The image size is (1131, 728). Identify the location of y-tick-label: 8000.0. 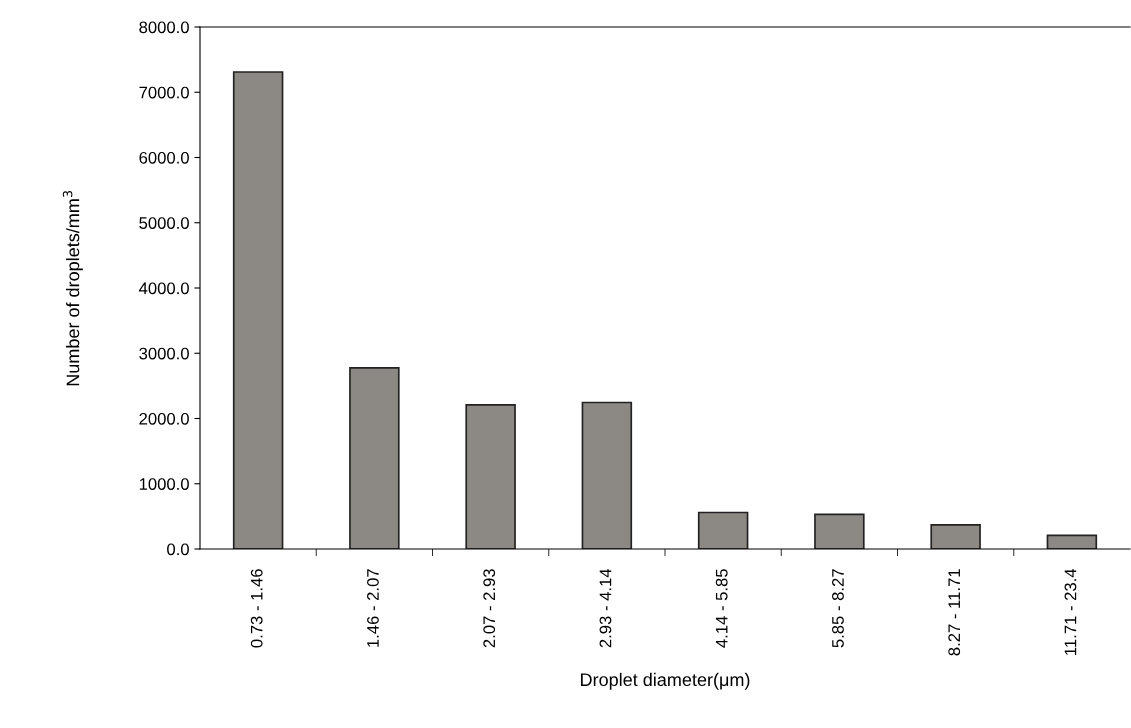
(164, 27).